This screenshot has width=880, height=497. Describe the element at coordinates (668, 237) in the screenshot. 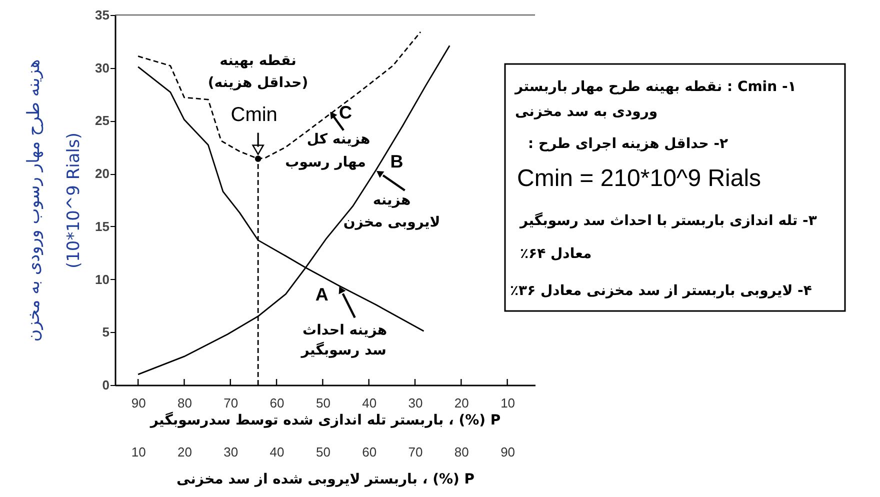

I see `text: ۳- تله اندازی باربستر با احداث سد رسوبگیر معادل ۶۴٪` at that location.